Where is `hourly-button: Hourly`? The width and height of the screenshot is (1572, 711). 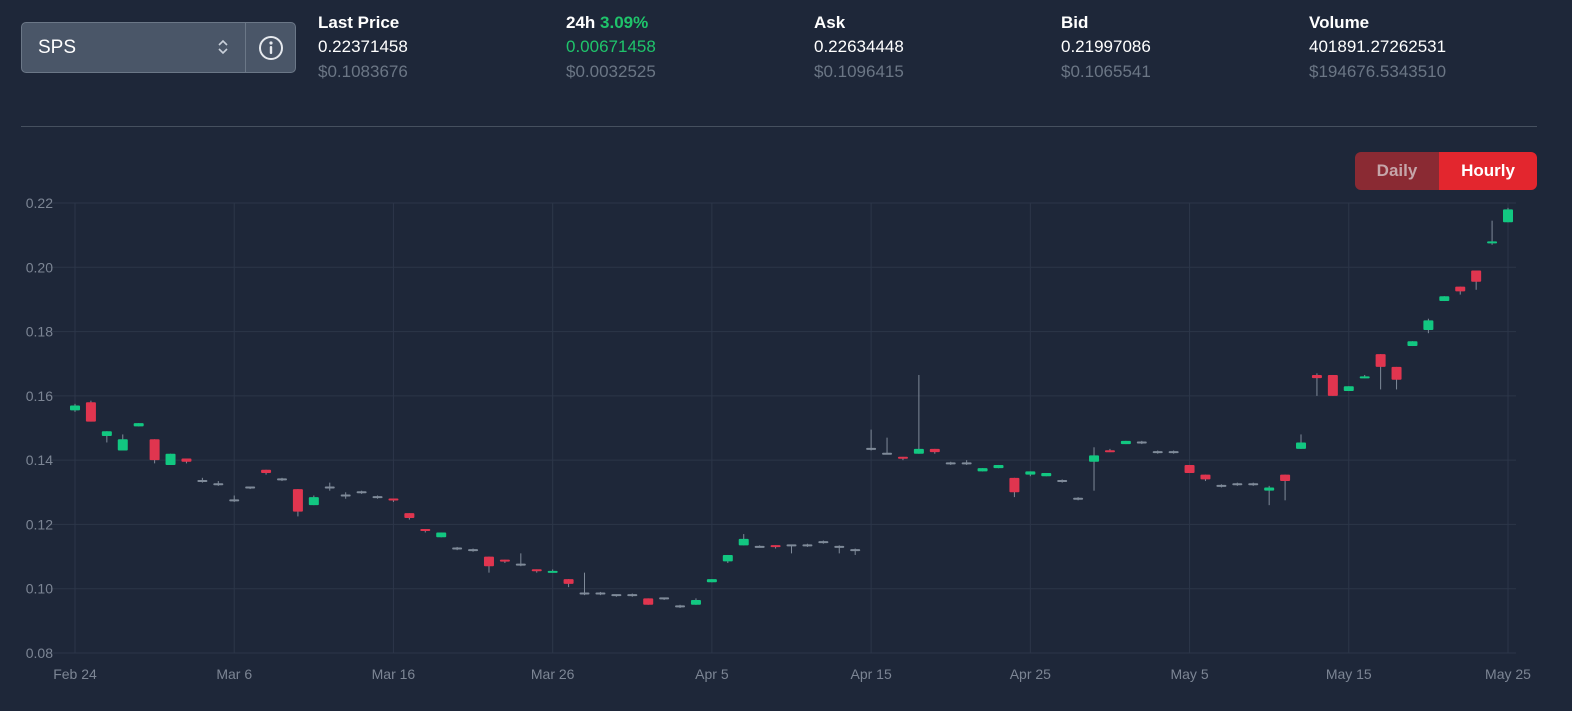
hourly-button: Hourly is located at coordinates (1488, 171).